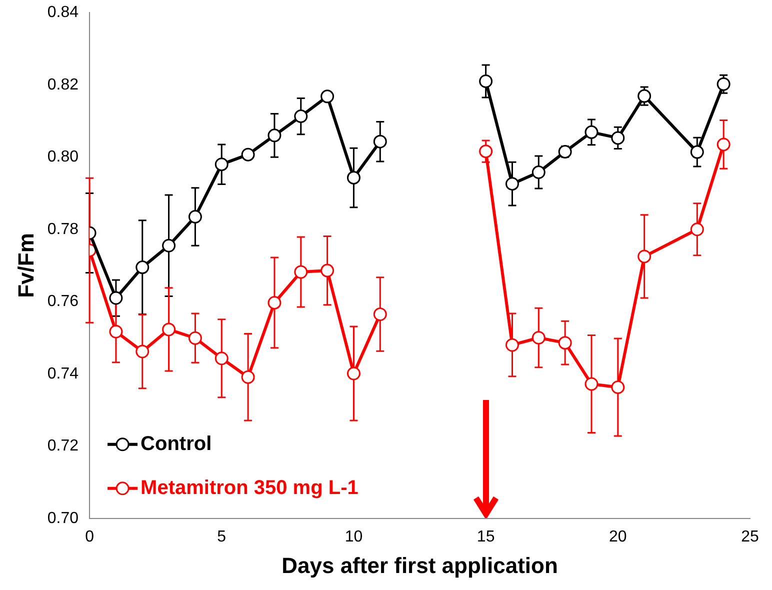 This screenshot has height=590, width=772. What do you see at coordinates (420, 565) in the screenshot?
I see `x-axis-title: Days after first application` at bounding box center [420, 565].